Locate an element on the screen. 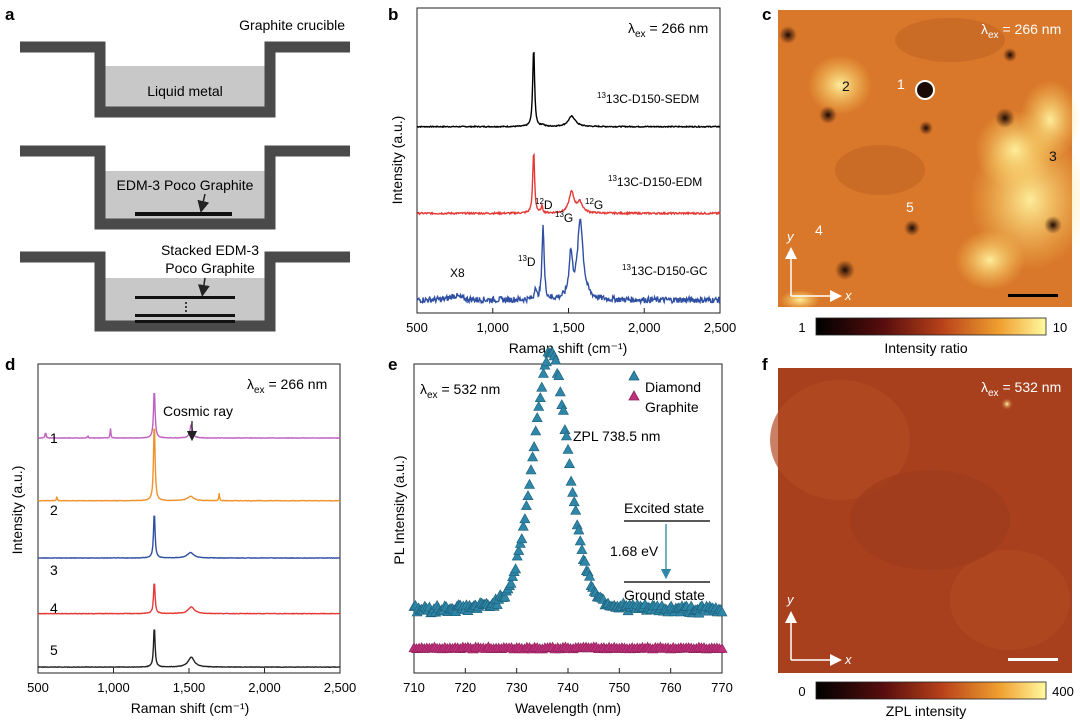 This screenshot has width=1080, height=721. tone-region is located at coordinates (930, 520).